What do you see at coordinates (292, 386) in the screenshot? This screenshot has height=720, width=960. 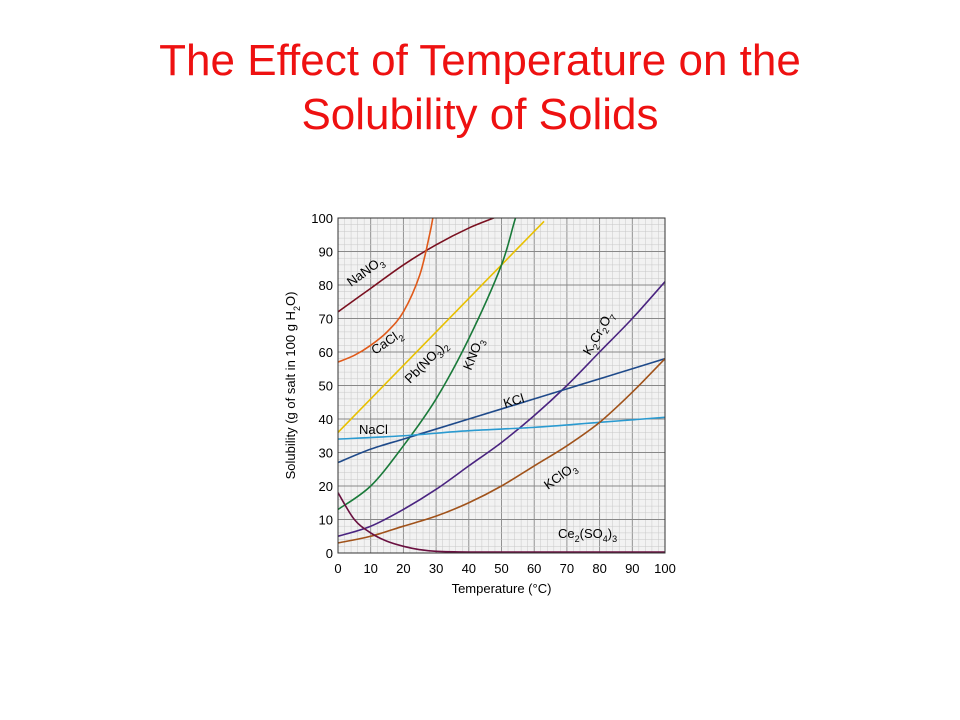 I see `y-axis-title: Solubility (g of salt in 100 g H2O)` at bounding box center [292, 386].